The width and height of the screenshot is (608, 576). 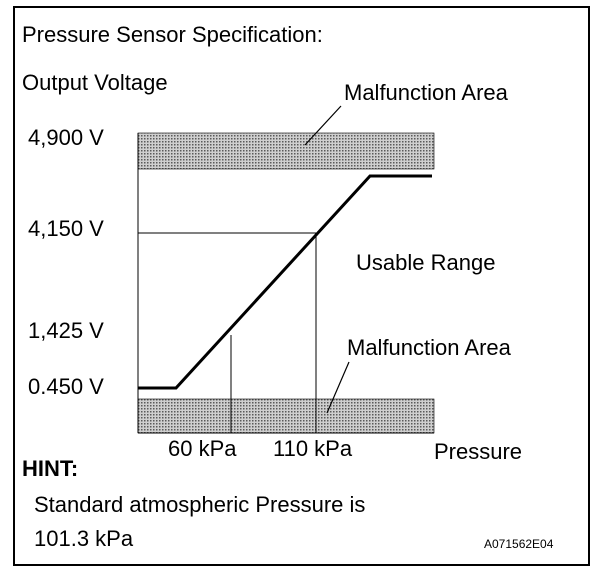 What do you see at coordinates (95, 82) in the screenshot?
I see `y-axis-label: Output Voltage` at bounding box center [95, 82].